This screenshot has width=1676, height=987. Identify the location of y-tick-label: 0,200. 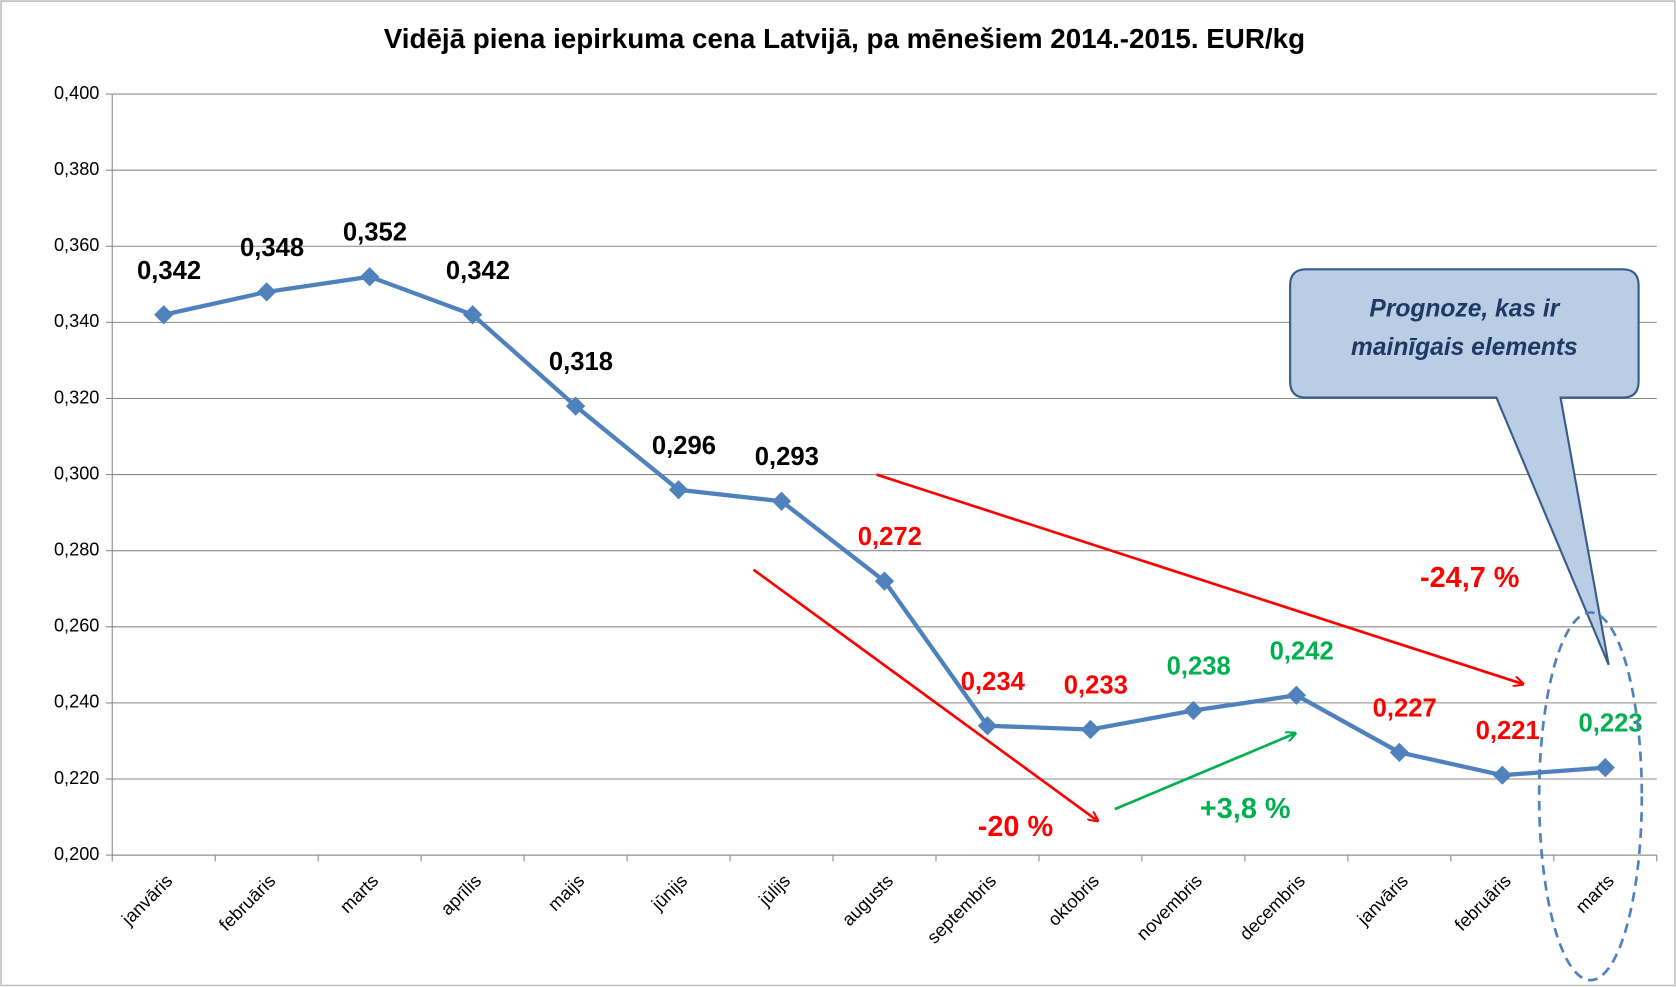
(76, 854).